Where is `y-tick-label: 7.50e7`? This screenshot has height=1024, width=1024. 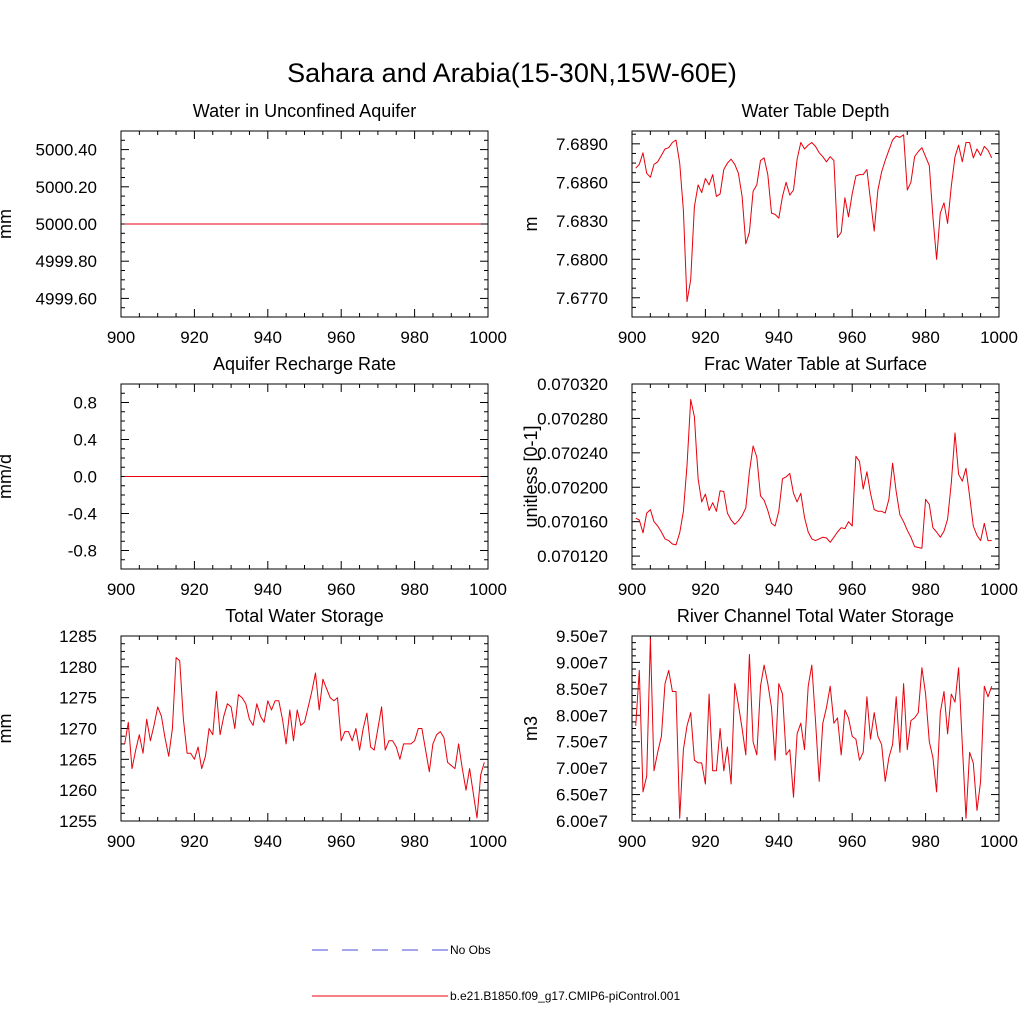 y-tick-label: 7.50e7 is located at coordinates (582, 742).